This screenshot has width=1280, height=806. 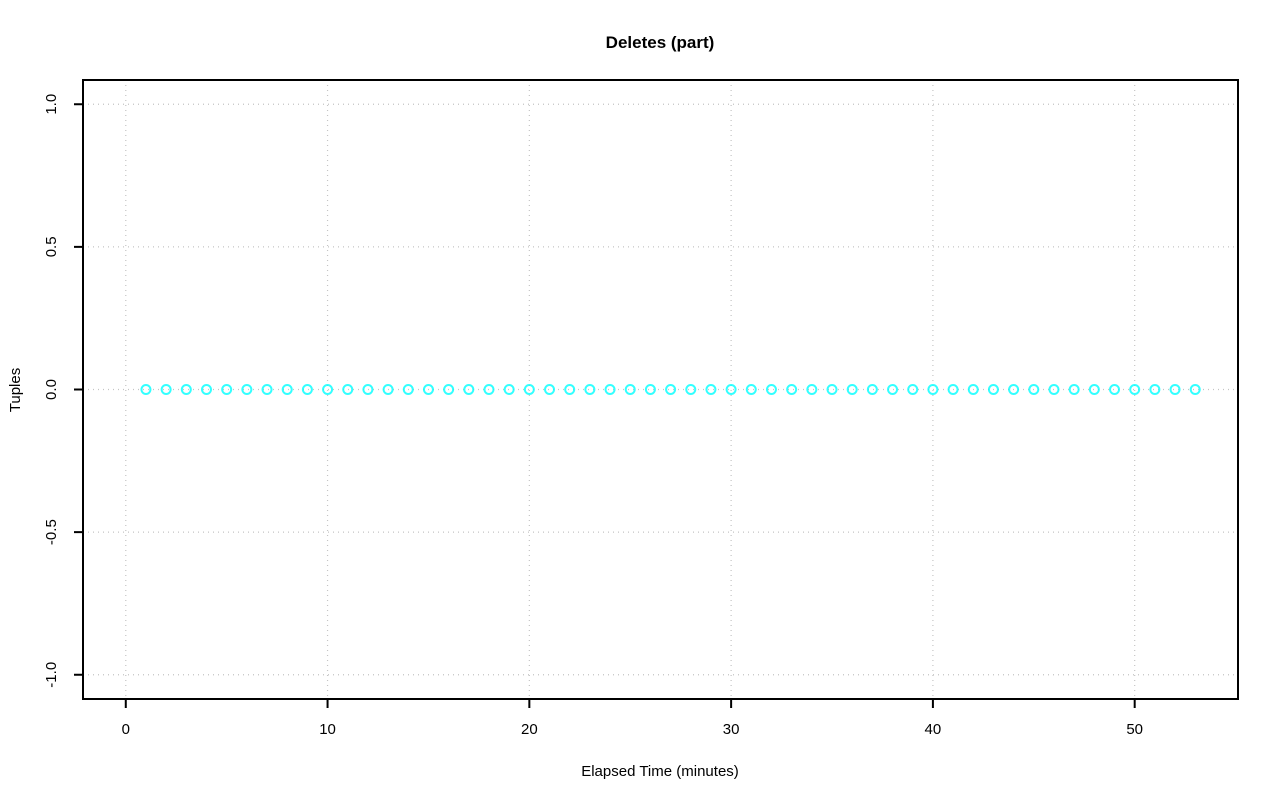 I want to click on x-axis-label: Elapsed Time (minutes), so click(x=660, y=771).